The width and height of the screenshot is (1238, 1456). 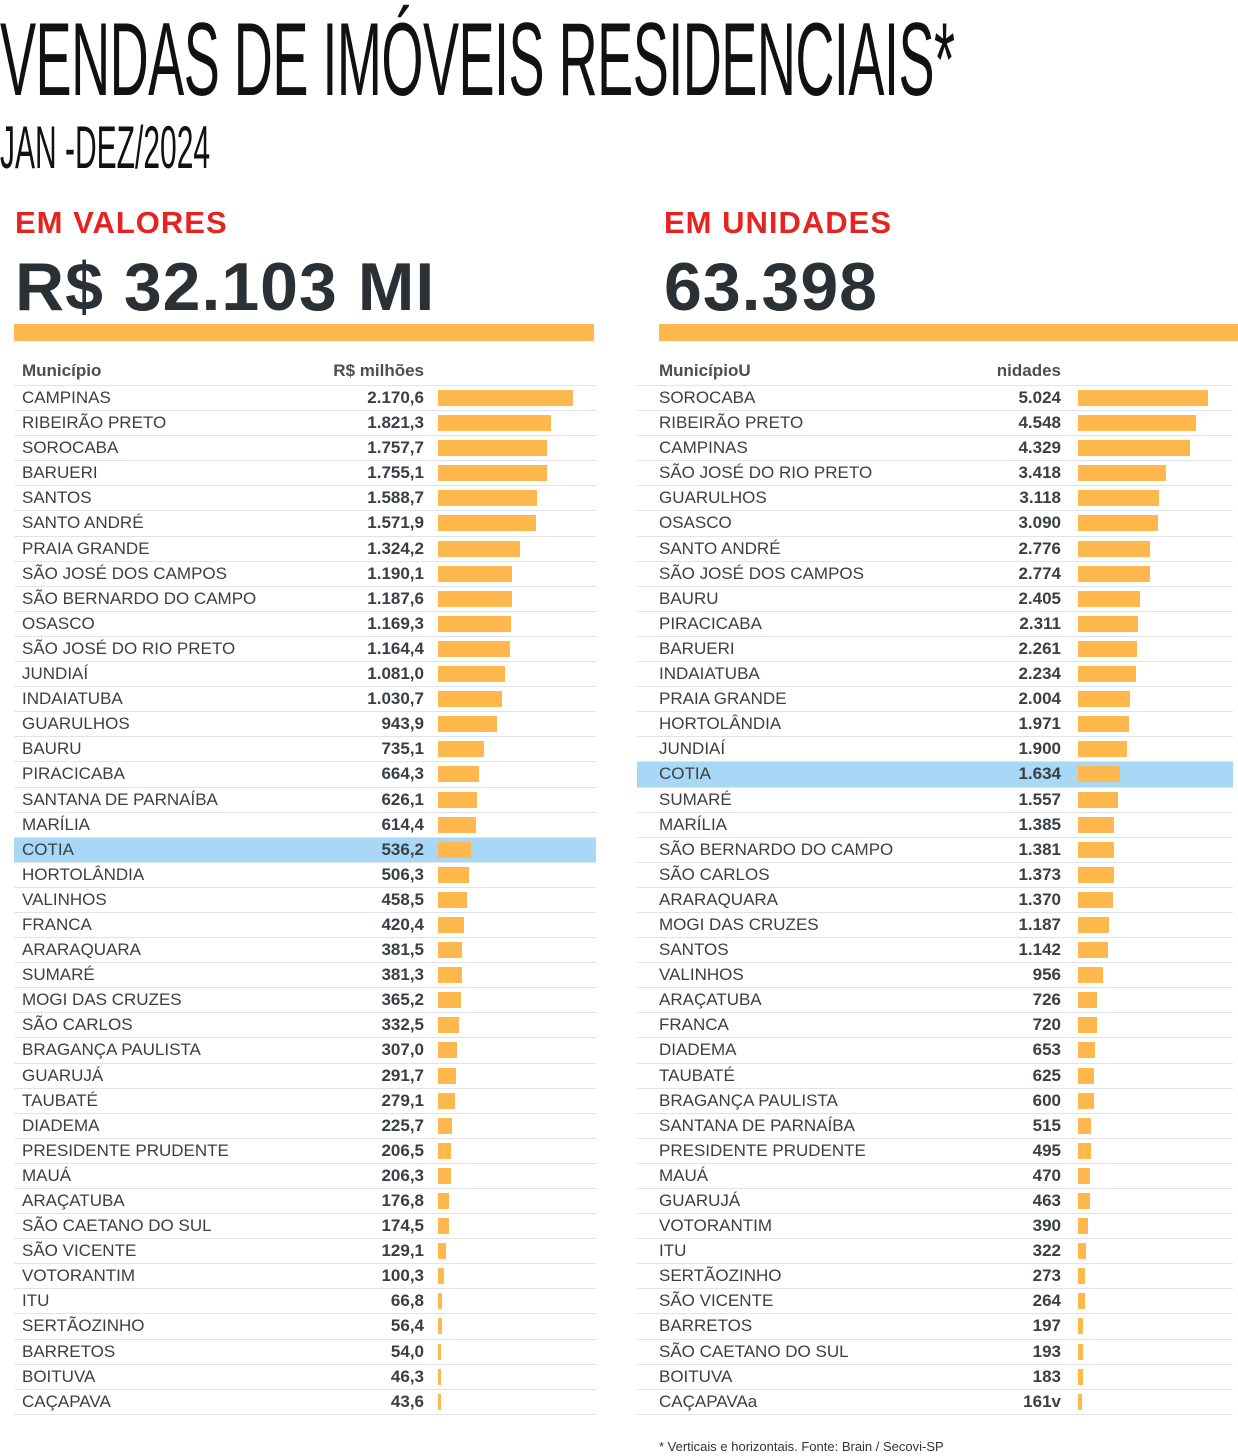 What do you see at coordinates (935, 951) in the screenshot?
I see `table-row: SANTOS 1.142` at bounding box center [935, 951].